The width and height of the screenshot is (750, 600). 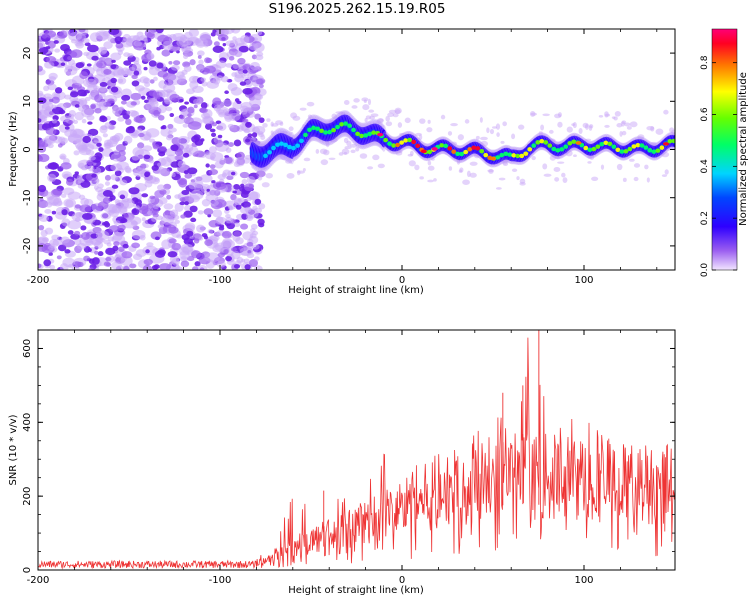 I want to click on snr-y-axis-label: SNR (10 * v/v), so click(x=13, y=449).